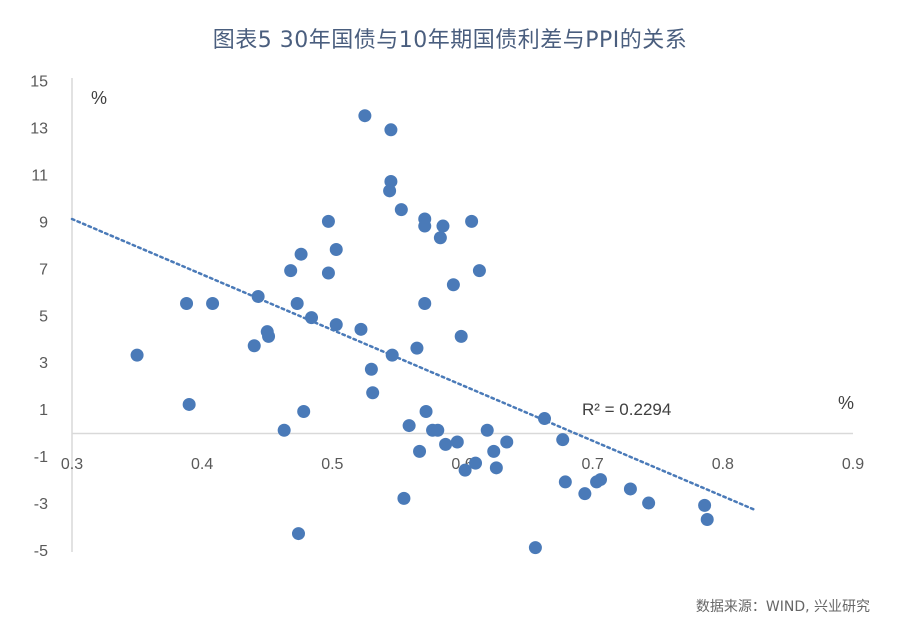 Image resolution: width=900 pixels, height=629 pixels. I want to click on y-tick-label: 5, so click(43, 316).